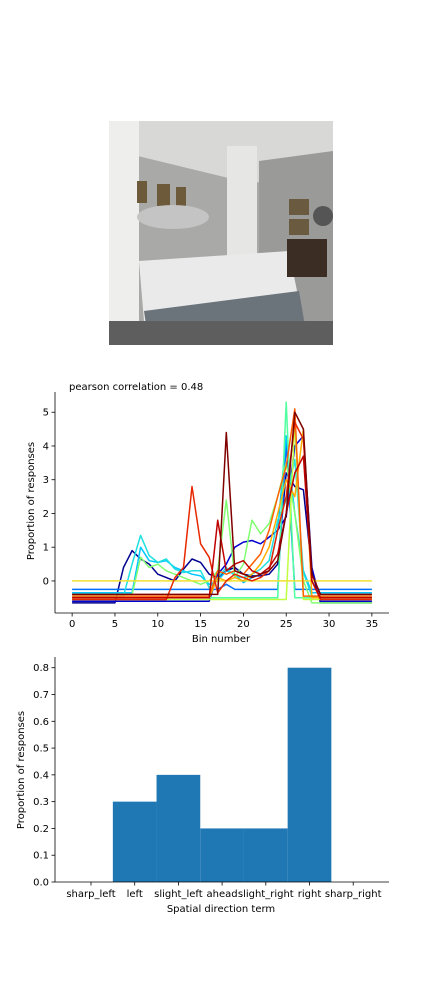 This screenshot has width=432, height=1008. What do you see at coordinates (135, 894) in the screenshot?
I see `x-tick-label: left` at bounding box center [135, 894].